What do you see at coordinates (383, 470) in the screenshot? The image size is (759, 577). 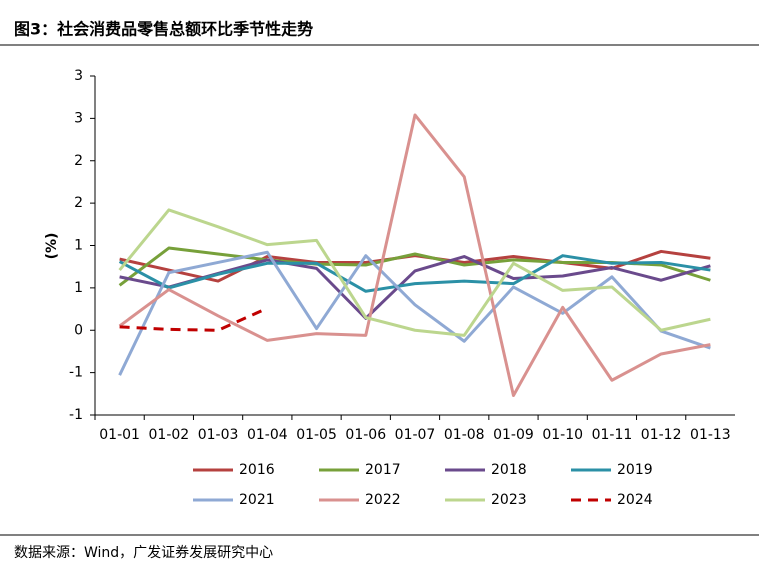 I see `legend-label: 2017` at bounding box center [383, 470].